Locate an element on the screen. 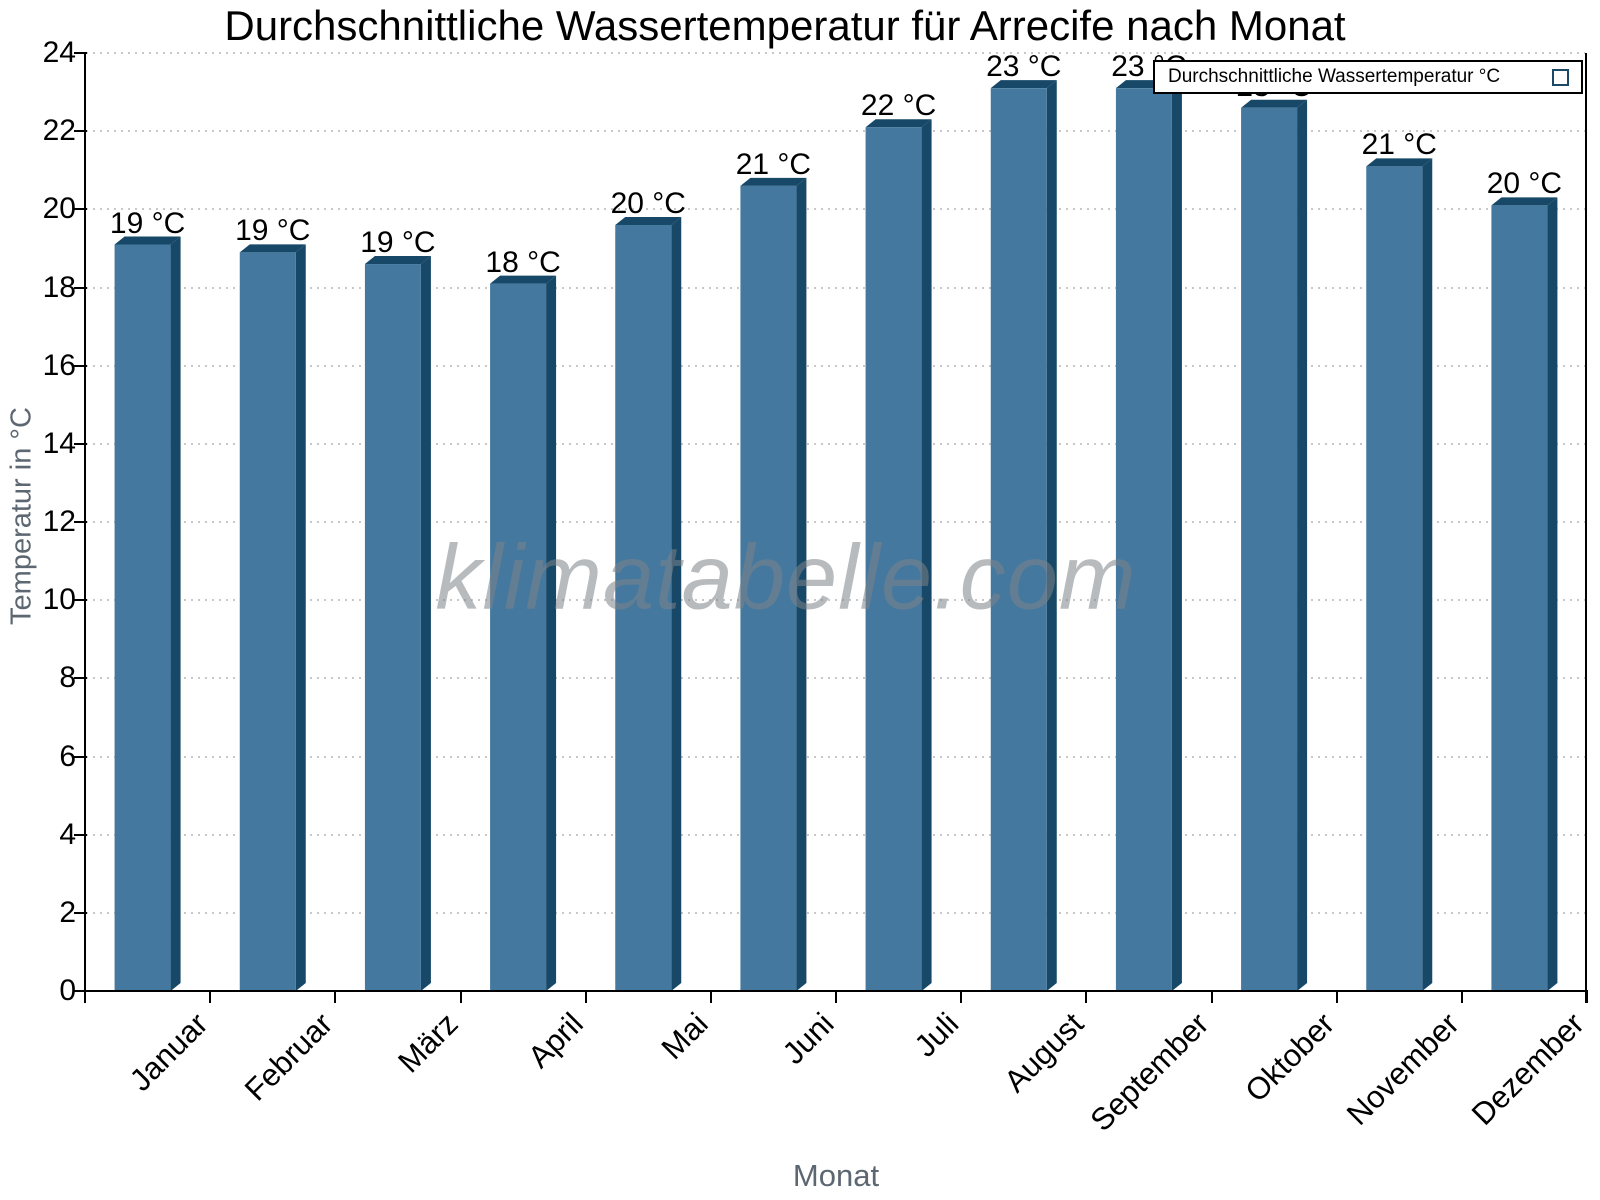 Image resolution: width=1600 pixels, height=1200 pixels. bar-november is located at coordinates (1399, 574).